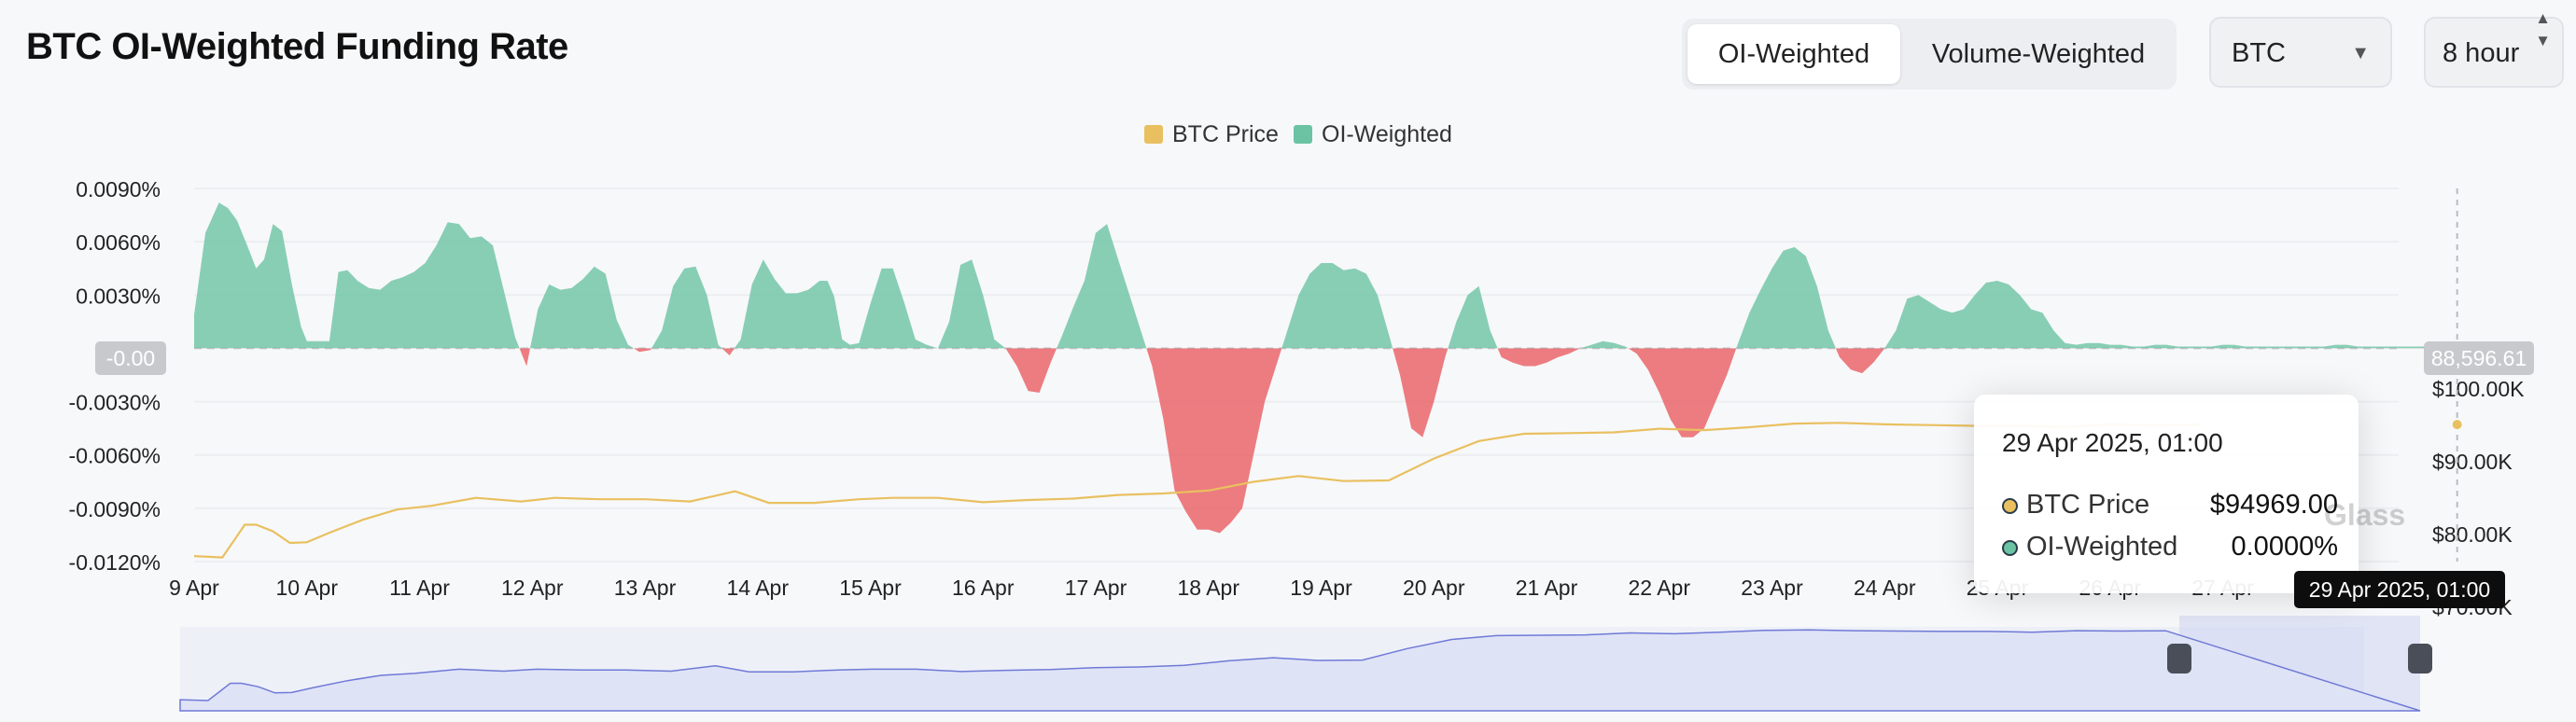 The width and height of the screenshot is (2576, 722). What do you see at coordinates (1387, 134) in the screenshot?
I see `legend-label-funding: OI-Weighted` at bounding box center [1387, 134].